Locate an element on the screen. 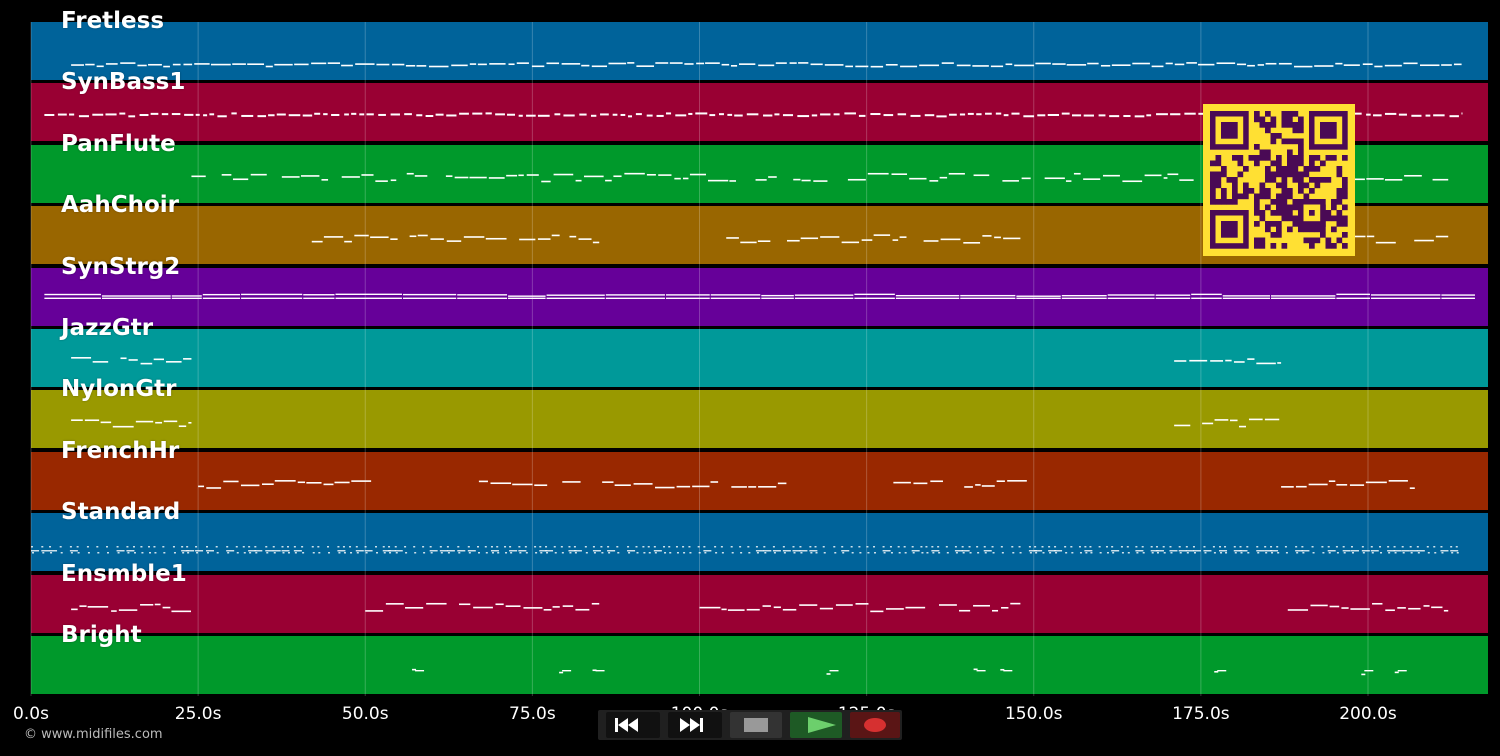 The width and height of the screenshot is (1500, 756). fast-forward-button is located at coordinates (695, 725).